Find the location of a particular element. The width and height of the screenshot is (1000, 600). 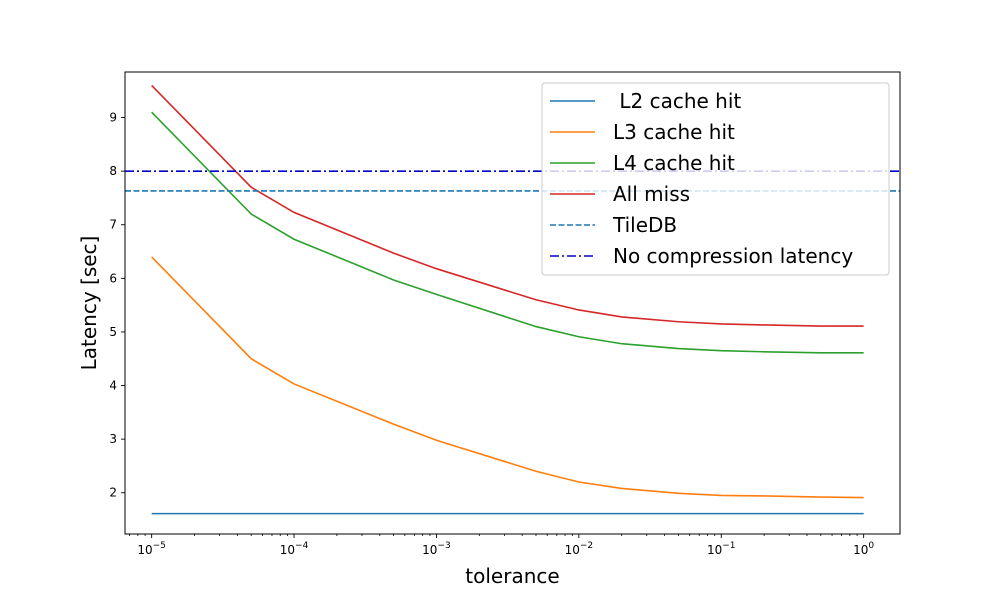

y-tick-label: 8 is located at coordinates (113, 171).